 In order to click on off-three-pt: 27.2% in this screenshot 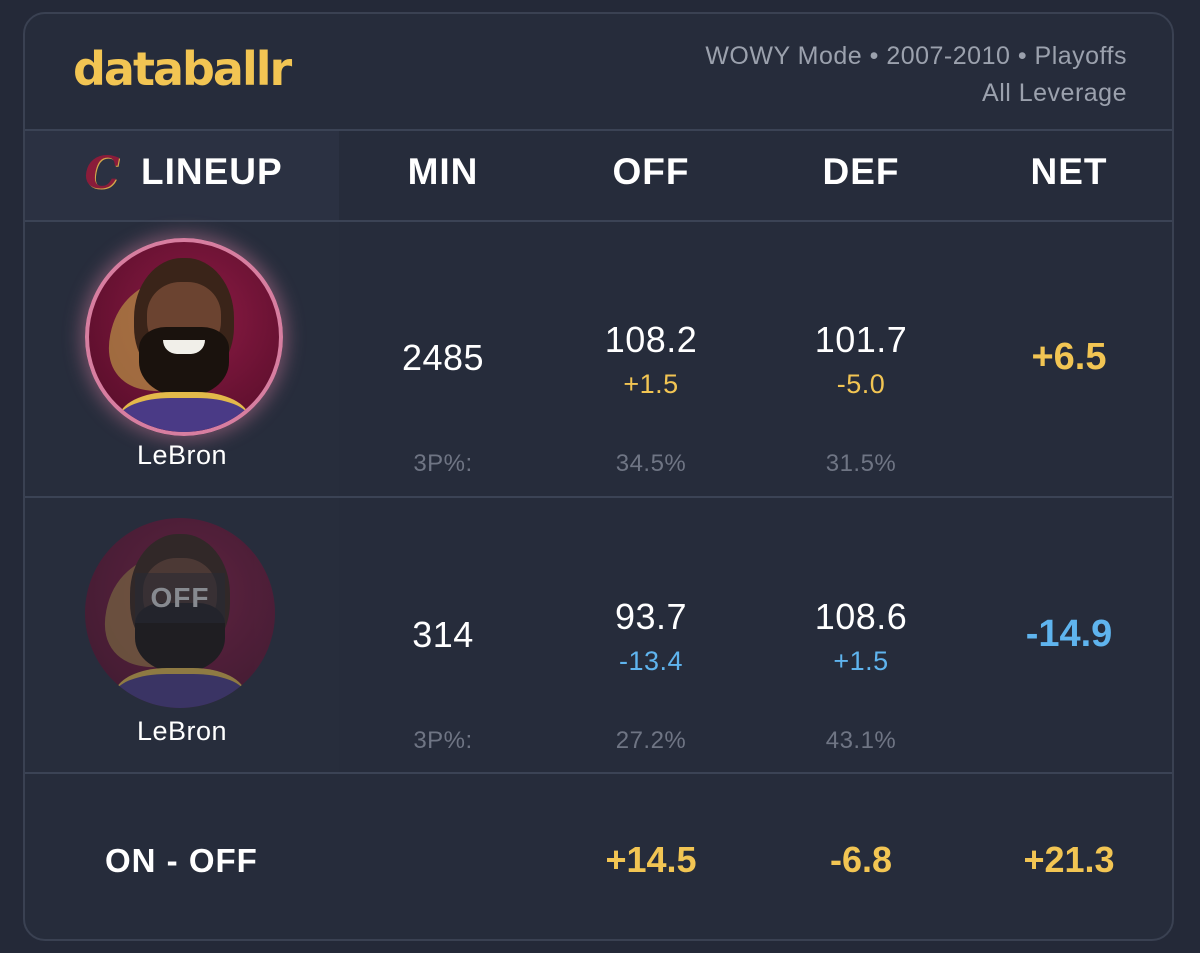, I will do `click(651, 740)`.